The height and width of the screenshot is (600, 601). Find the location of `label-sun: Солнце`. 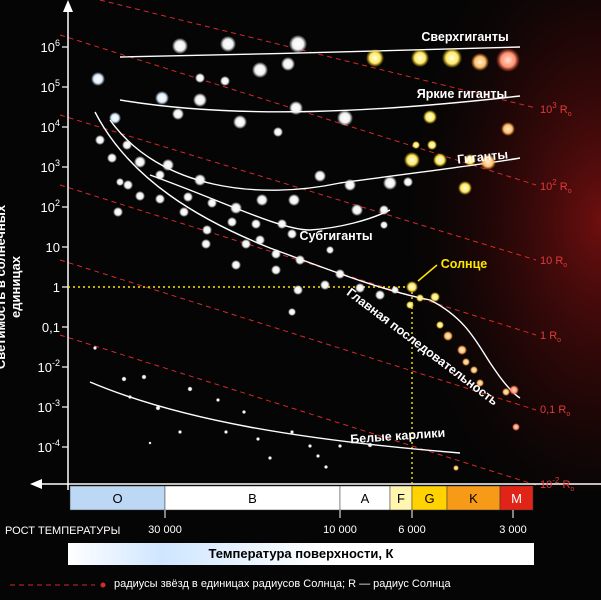

label-sun: Солнце is located at coordinates (464, 264).